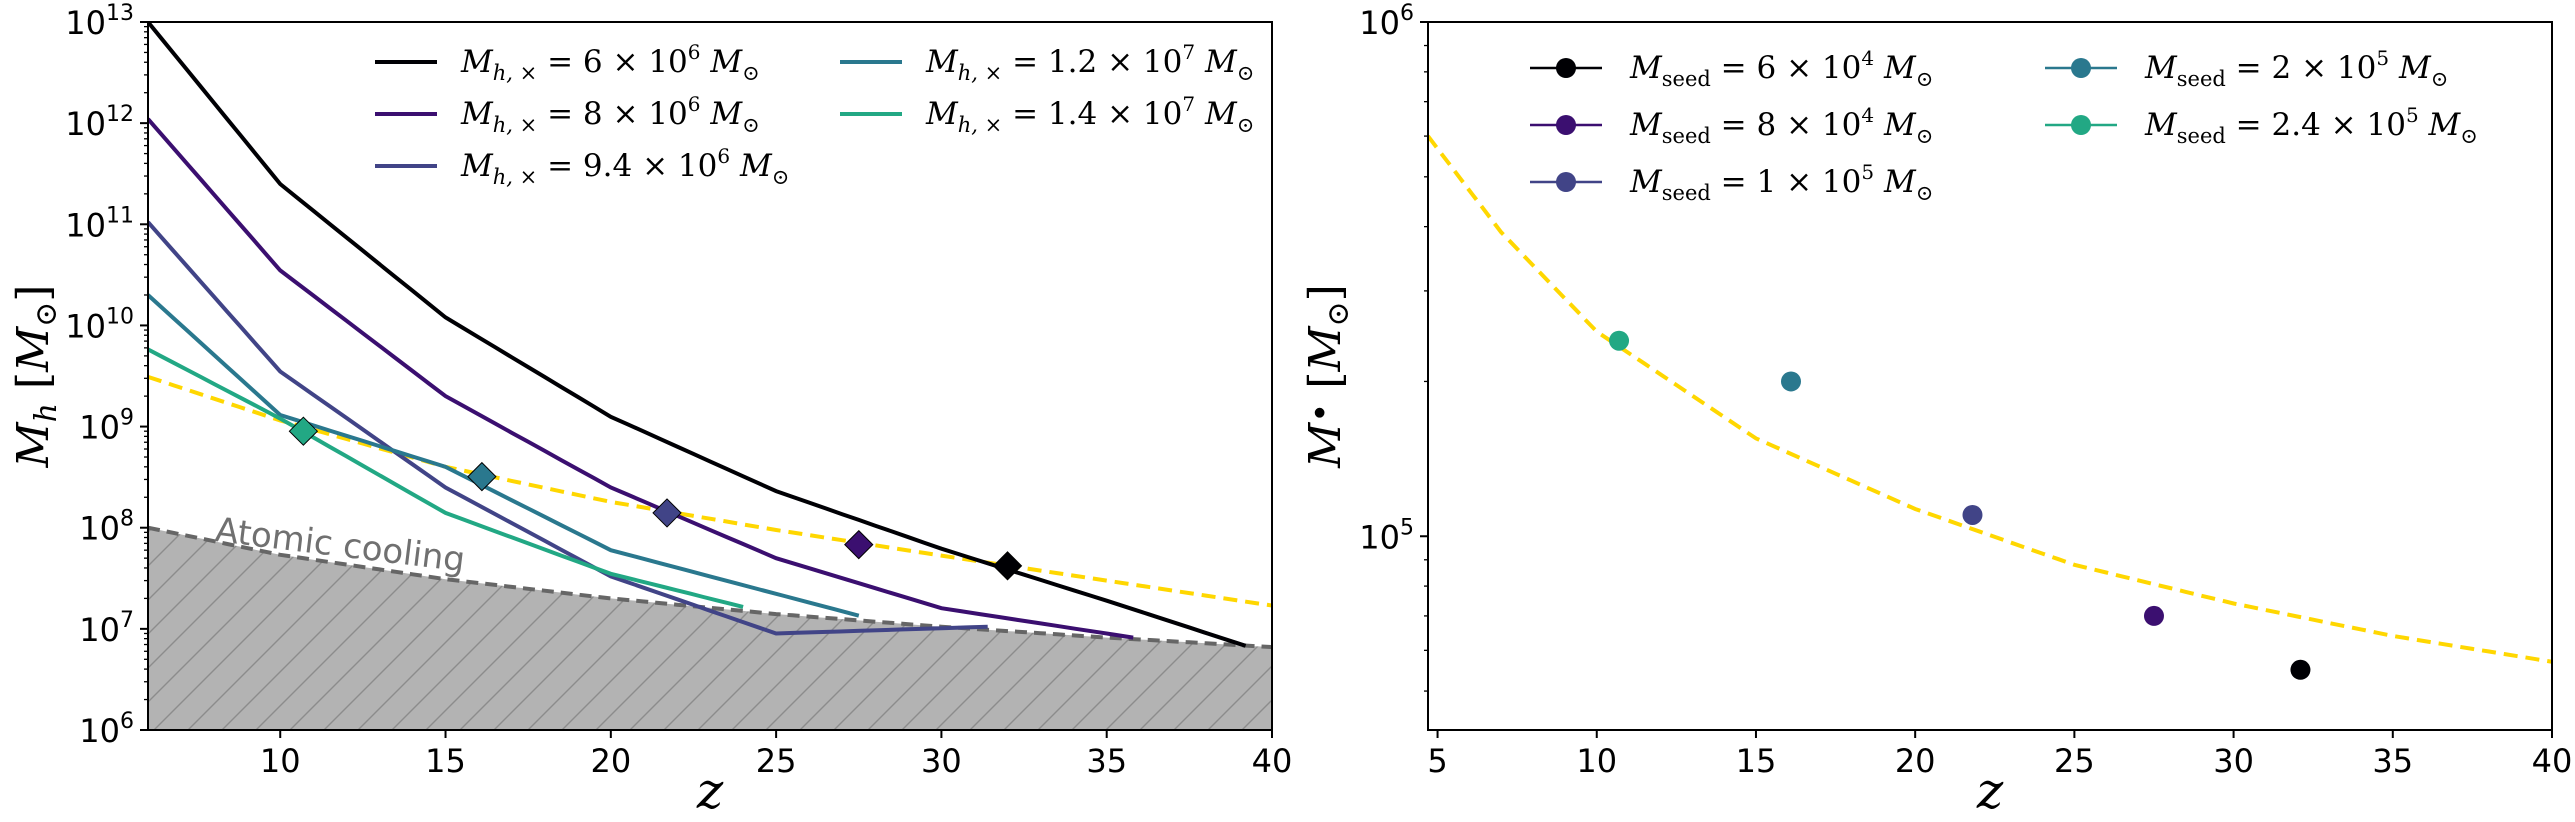  What do you see at coordinates (624, 166) in the screenshot?
I see `legend-label: Mh, × = 9.4 × 106 M⊙` at bounding box center [624, 166].